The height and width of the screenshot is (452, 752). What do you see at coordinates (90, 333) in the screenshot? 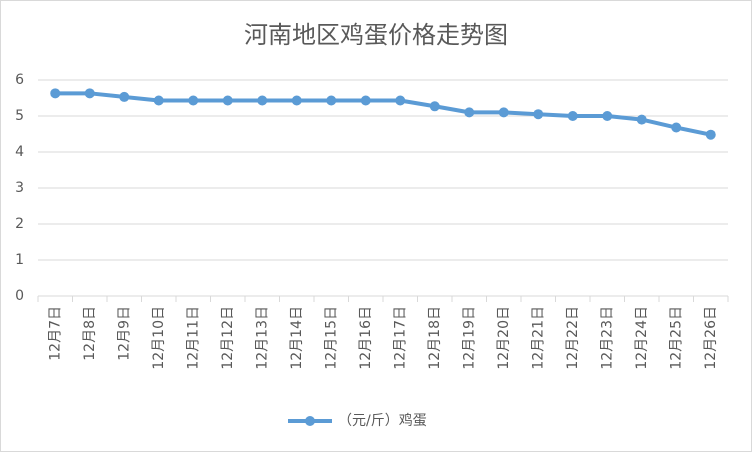
I see `x-tick-label: 12月8日` at bounding box center [90, 333].